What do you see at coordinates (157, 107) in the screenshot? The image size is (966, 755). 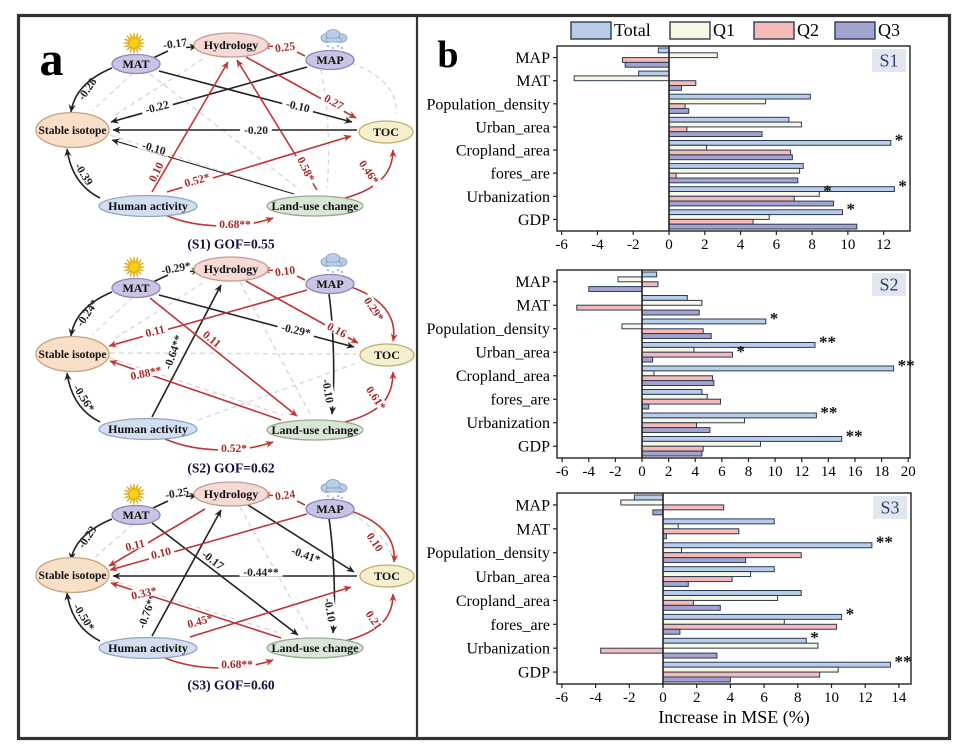 I see `svg-text: -0.22` at bounding box center [157, 107].